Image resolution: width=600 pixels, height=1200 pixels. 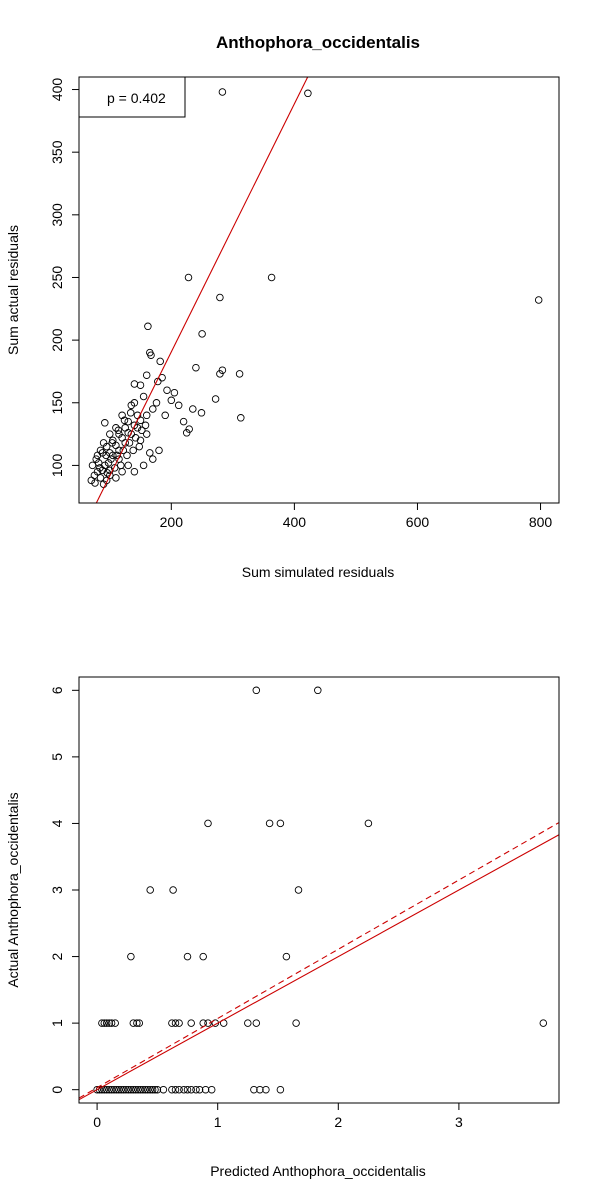 I want to click on legend-box: p = 0.402, so click(x=132, y=97).